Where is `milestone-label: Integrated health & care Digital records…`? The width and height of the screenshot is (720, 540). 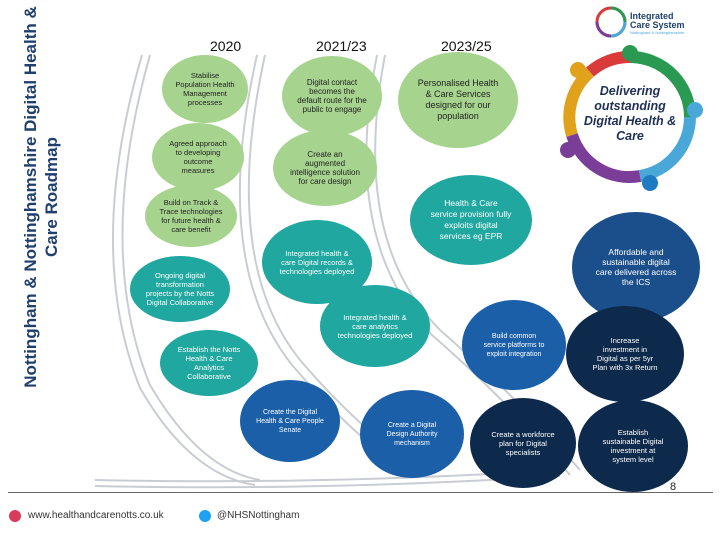
milestone-label: Integrated health & care Digital records… is located at coordinates (317, 262).